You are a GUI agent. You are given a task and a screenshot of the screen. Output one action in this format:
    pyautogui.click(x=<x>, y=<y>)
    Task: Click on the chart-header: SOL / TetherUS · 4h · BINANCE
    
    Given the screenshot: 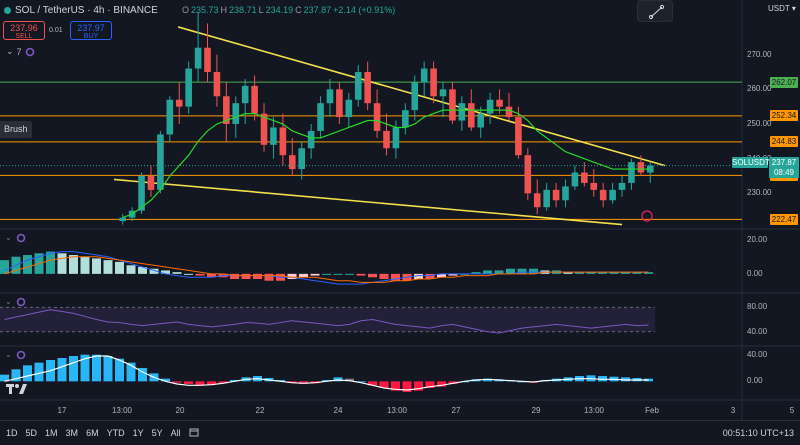 What is the action you would take?
    pyautogui.click(x=79, y=10)
    